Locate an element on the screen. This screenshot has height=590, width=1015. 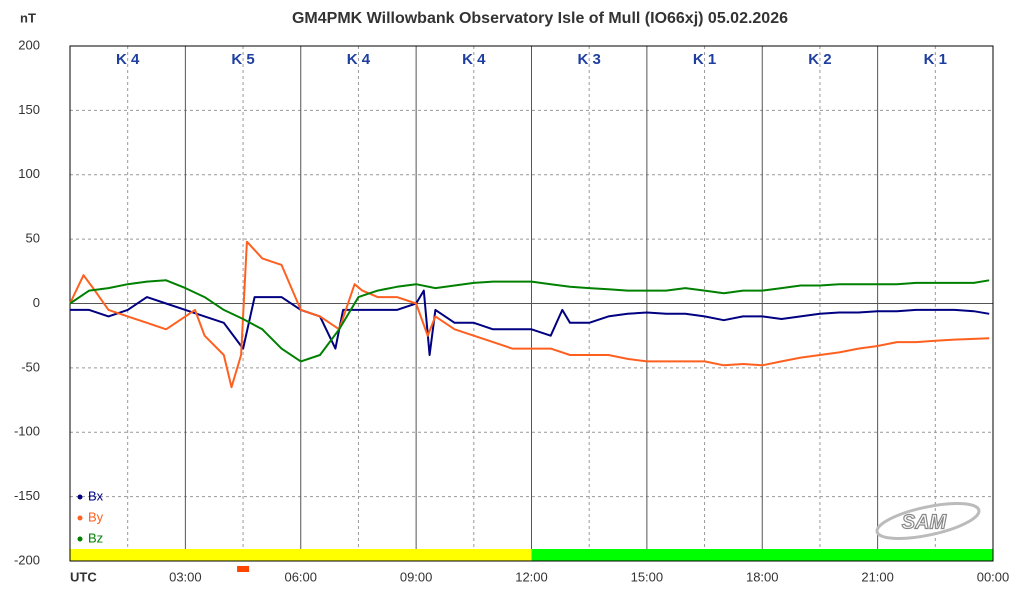
y-tick-label: -100 is located at coordinates (27, 431).